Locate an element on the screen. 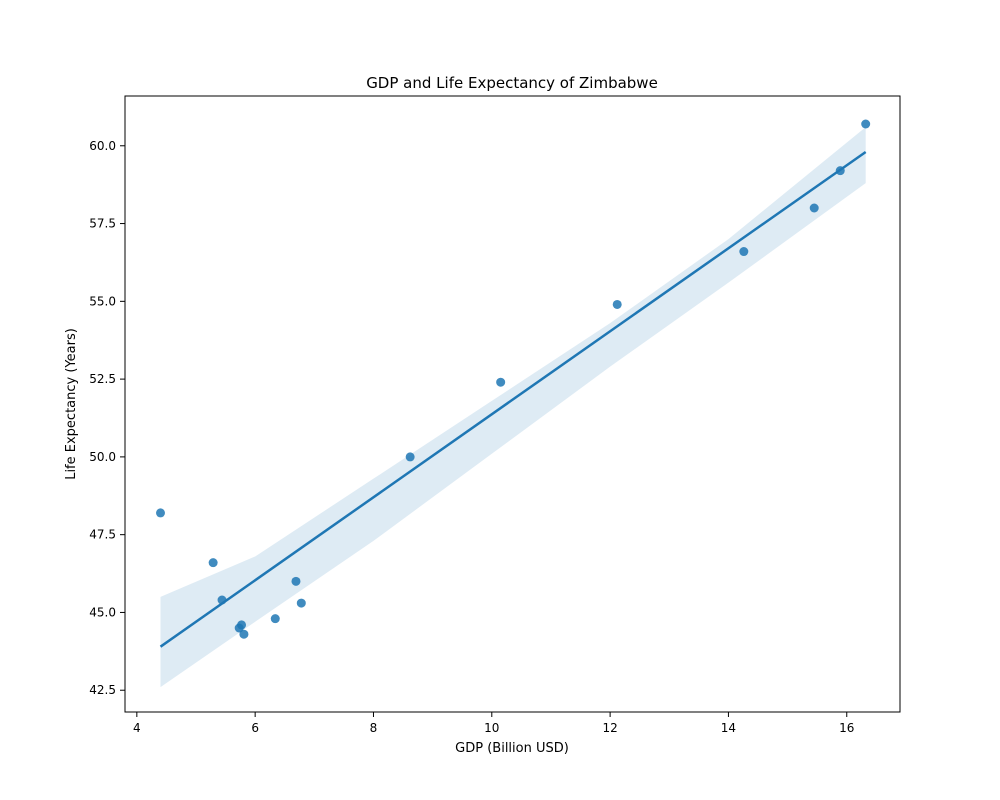  x-axis-label: GDP (Billion USD) is located at coordinates (512, 748).